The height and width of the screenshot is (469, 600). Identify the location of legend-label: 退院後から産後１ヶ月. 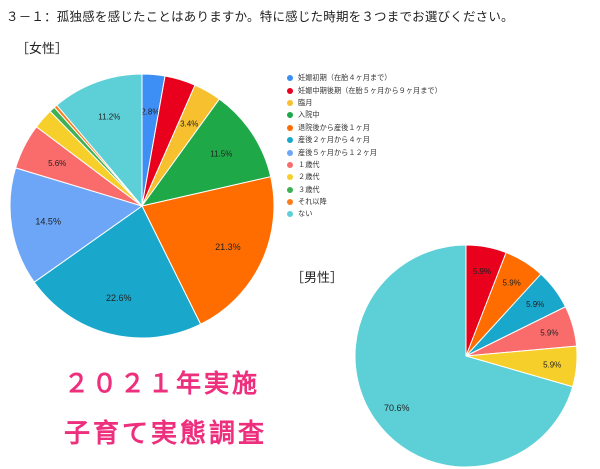
(334, 127).